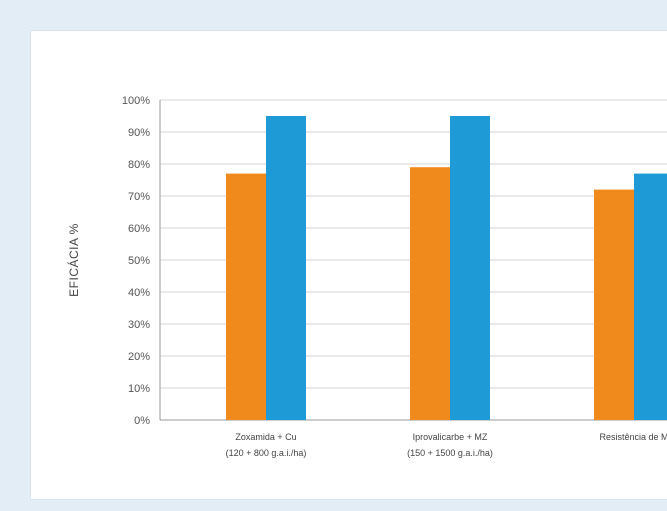  I want to click on x-category-label: Zoxamida + Cu, so click(265, 437).